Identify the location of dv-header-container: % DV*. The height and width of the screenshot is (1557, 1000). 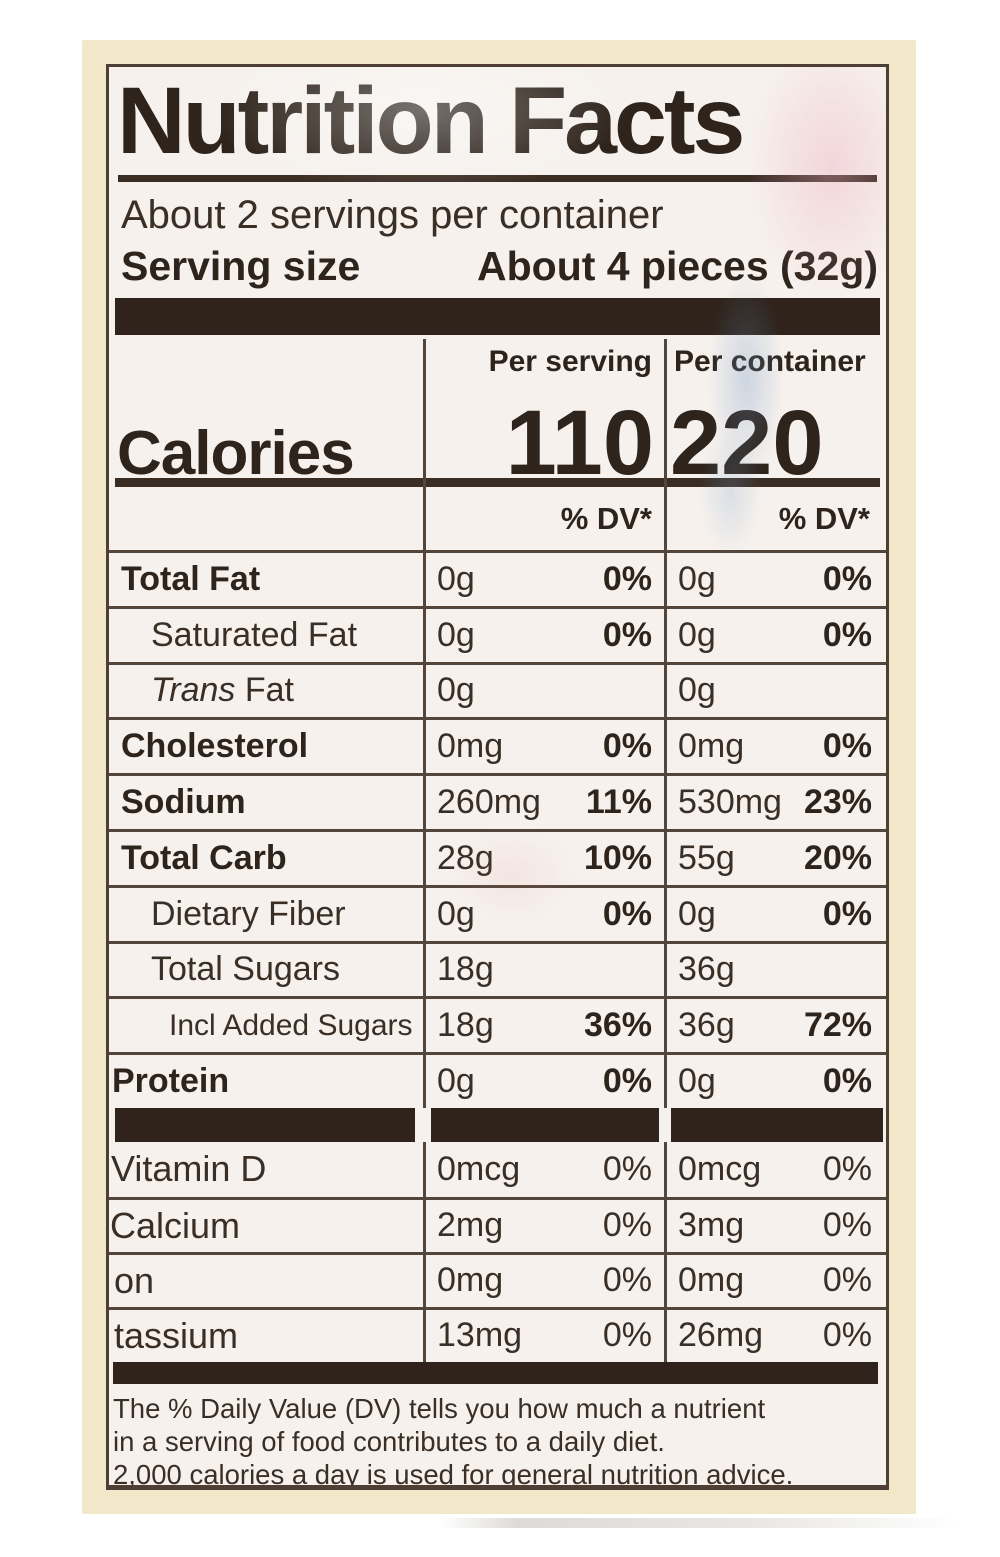
(824, 518).